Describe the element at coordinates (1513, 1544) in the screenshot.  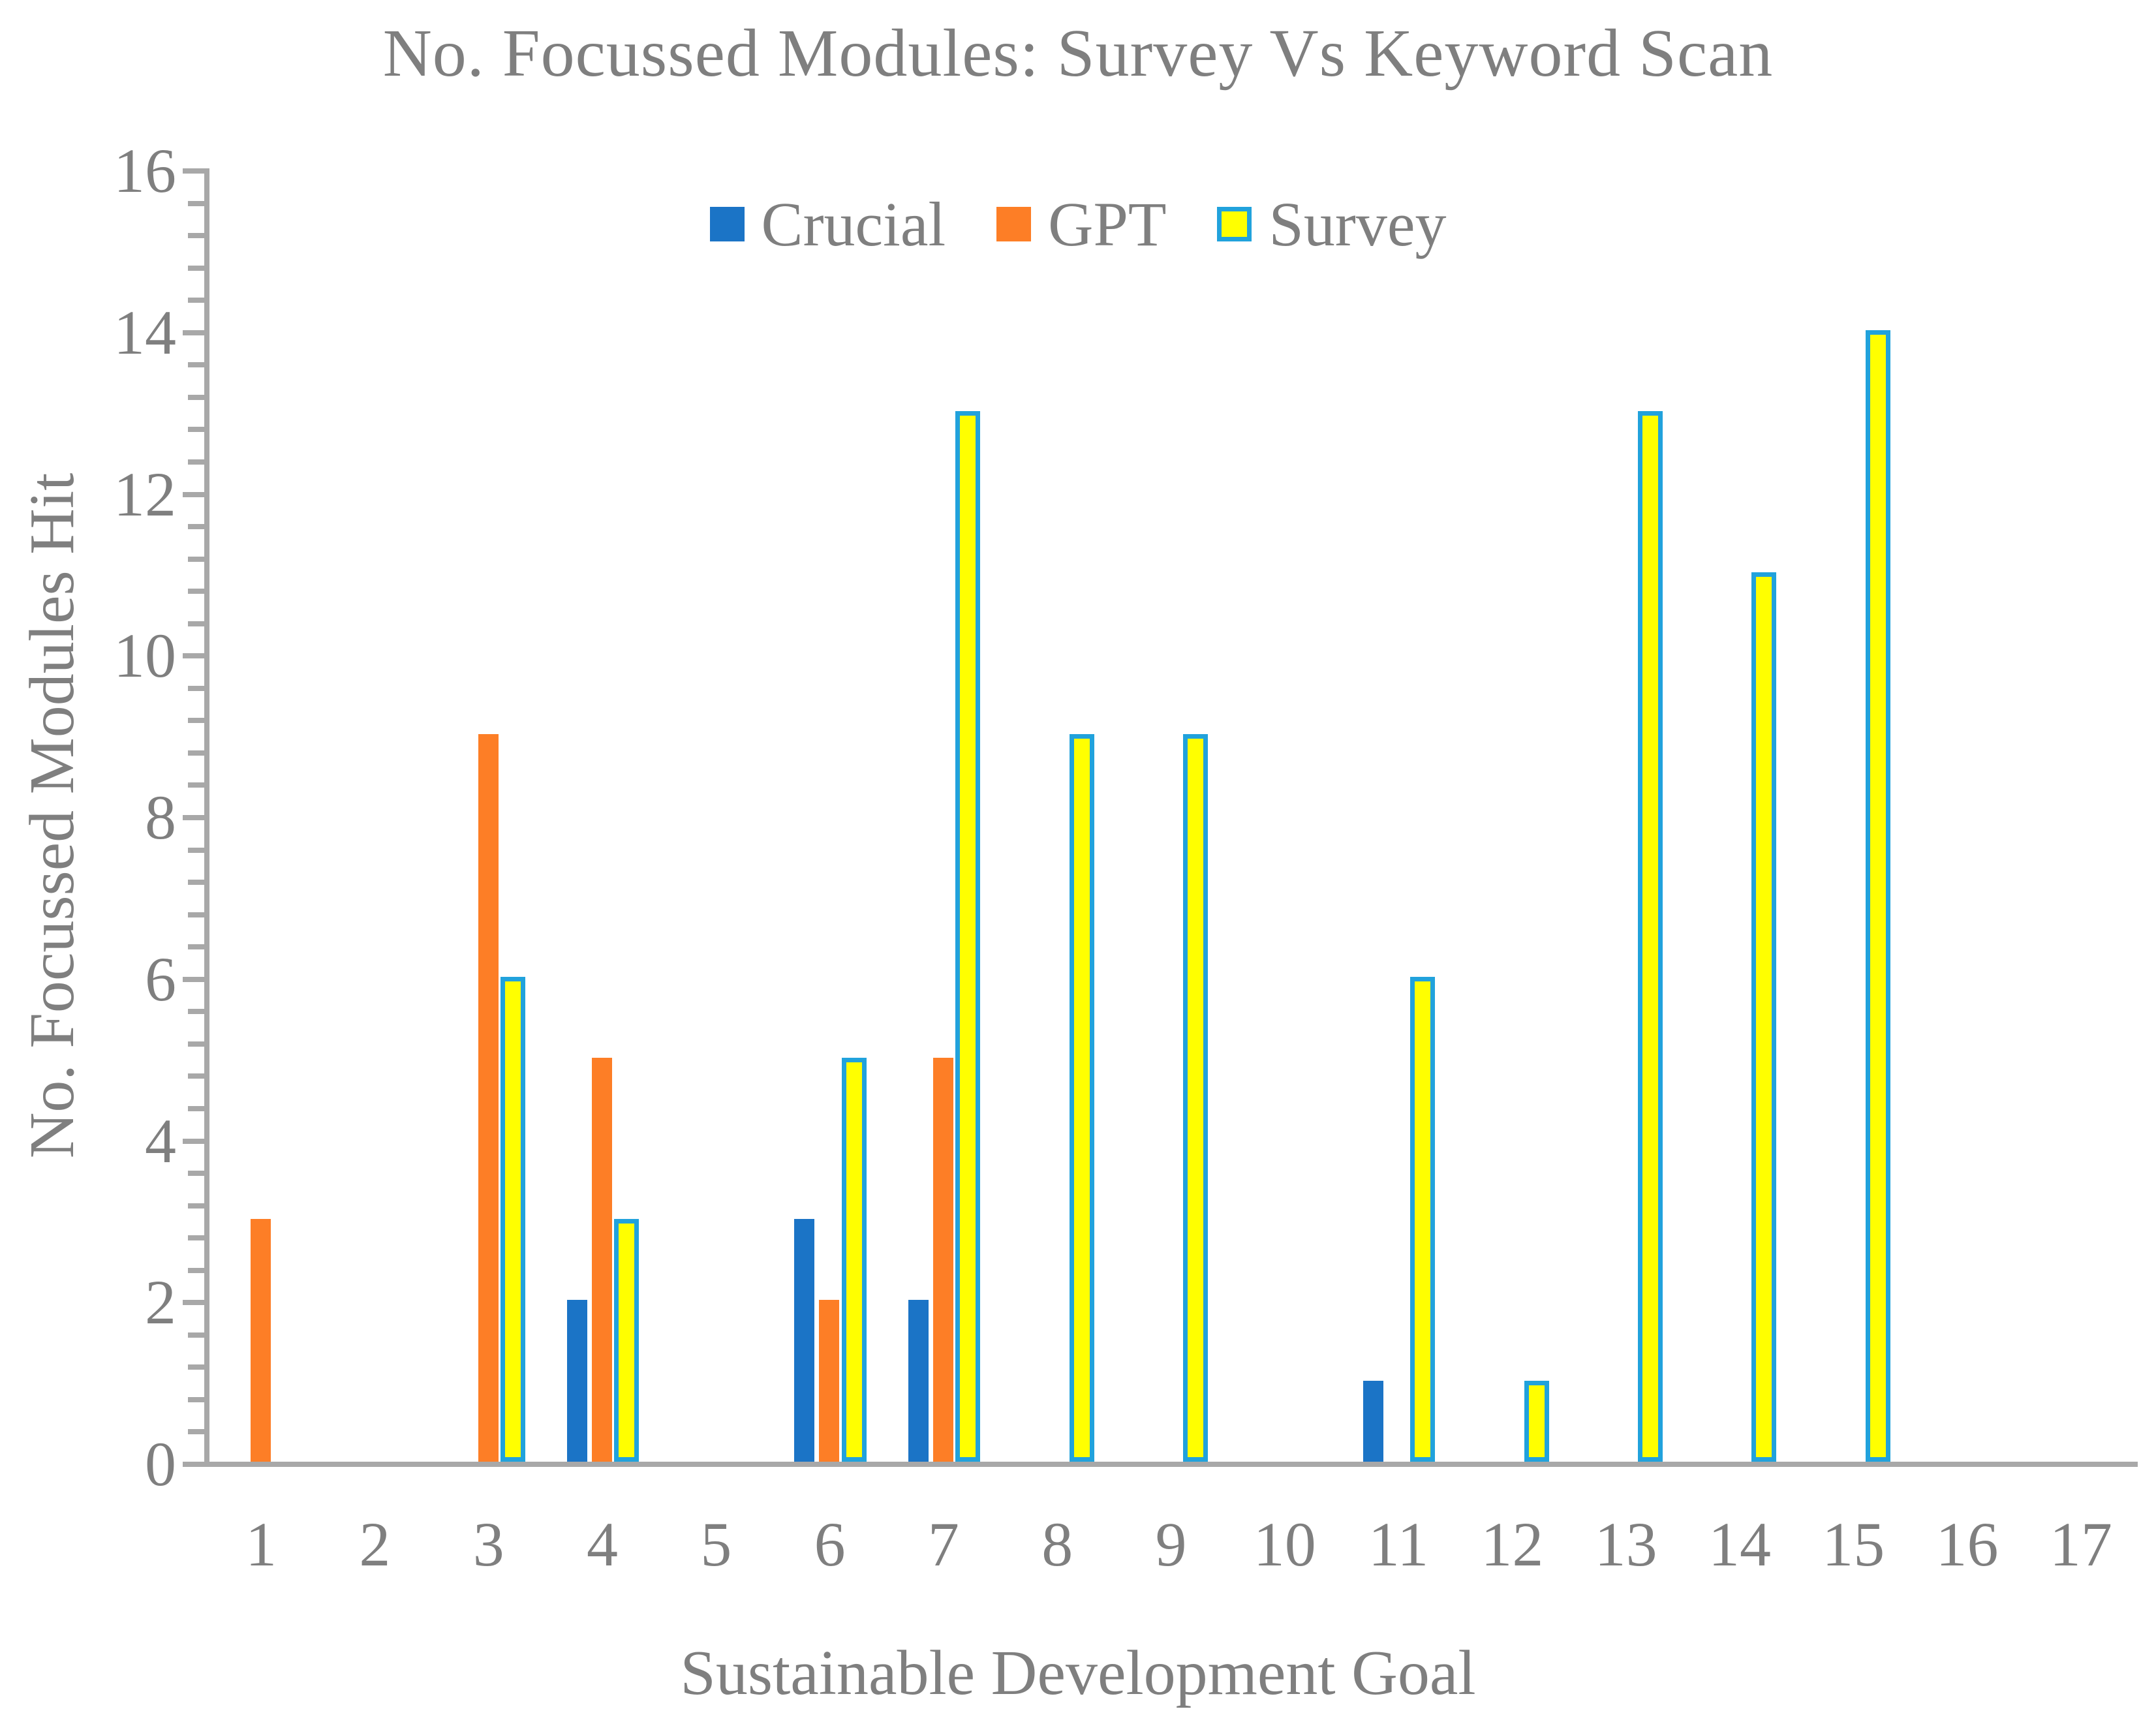
I see `x-tick-label-12: 12` at that location.